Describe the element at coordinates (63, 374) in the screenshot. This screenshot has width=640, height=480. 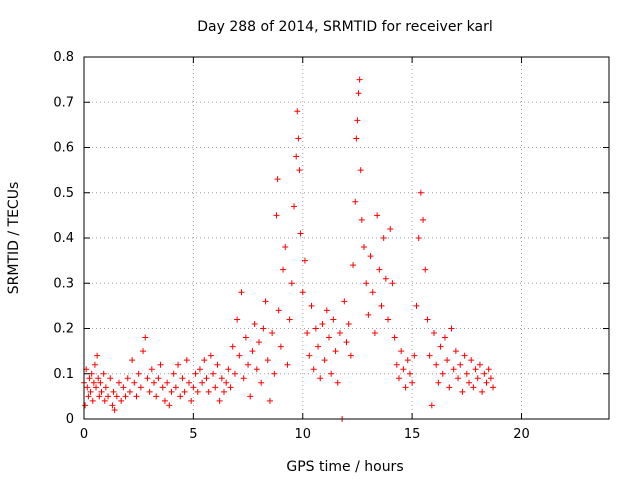
I see `y-tick-label: 0.1` at that location.